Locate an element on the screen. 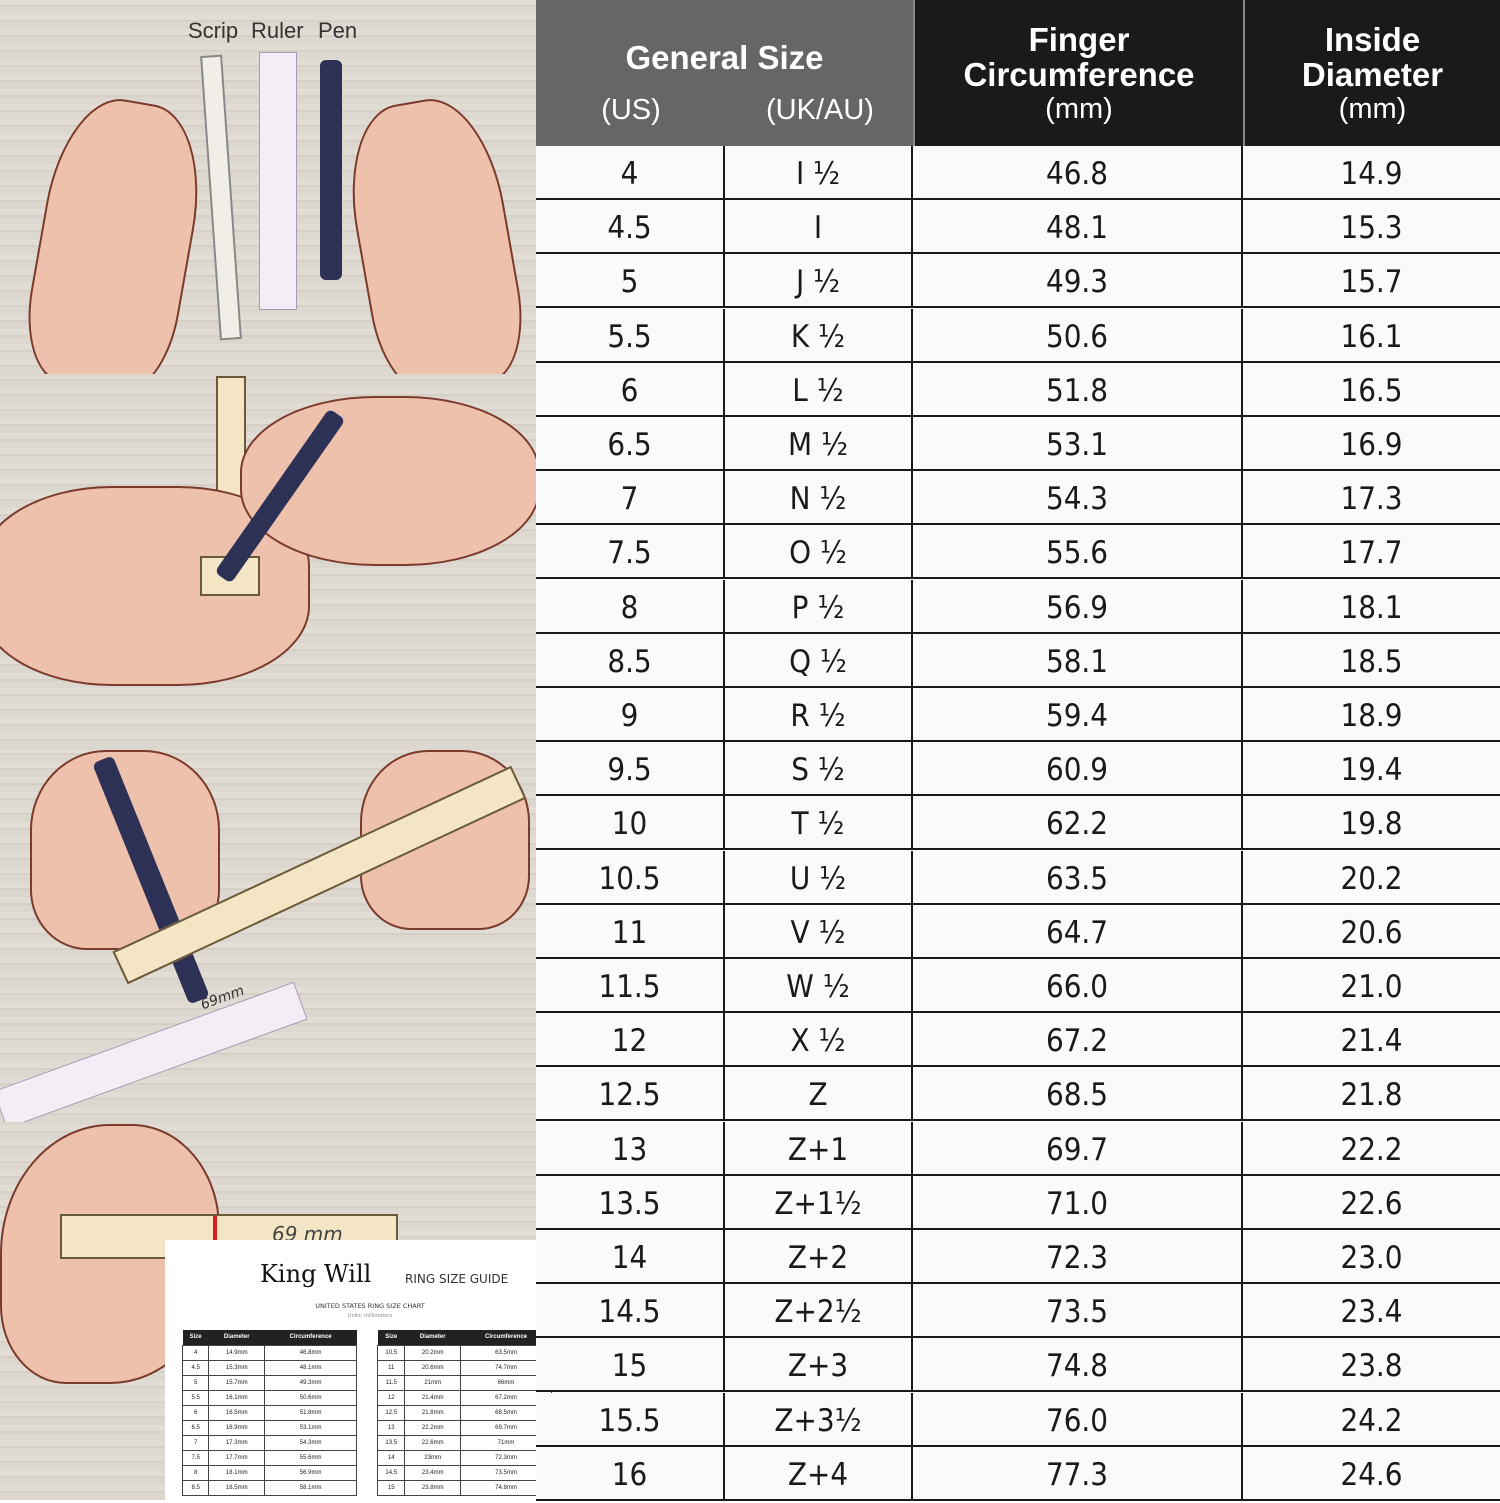  general-size-label: General Size is located at coordinates (724, 57).